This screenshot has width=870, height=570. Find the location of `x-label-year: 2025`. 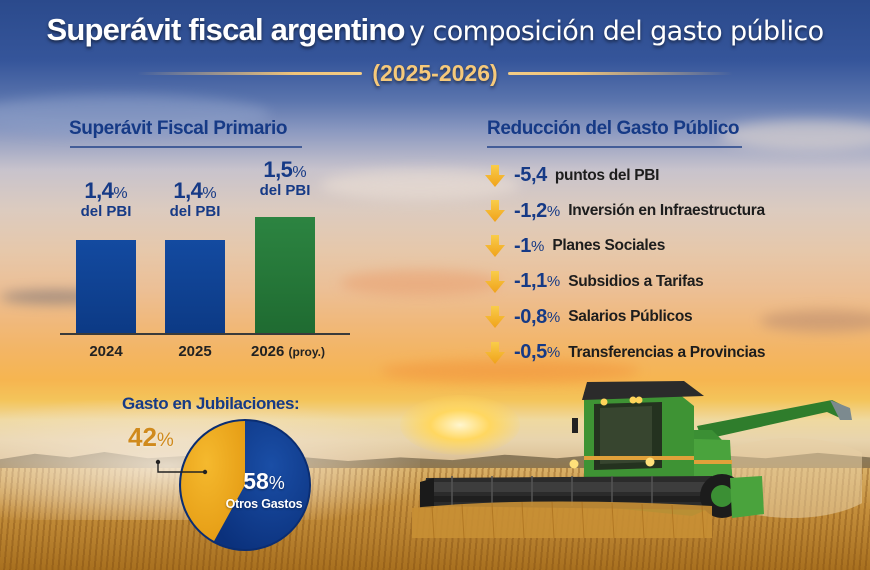

x-label-year: 2025 is located at coordinates (195, 351).